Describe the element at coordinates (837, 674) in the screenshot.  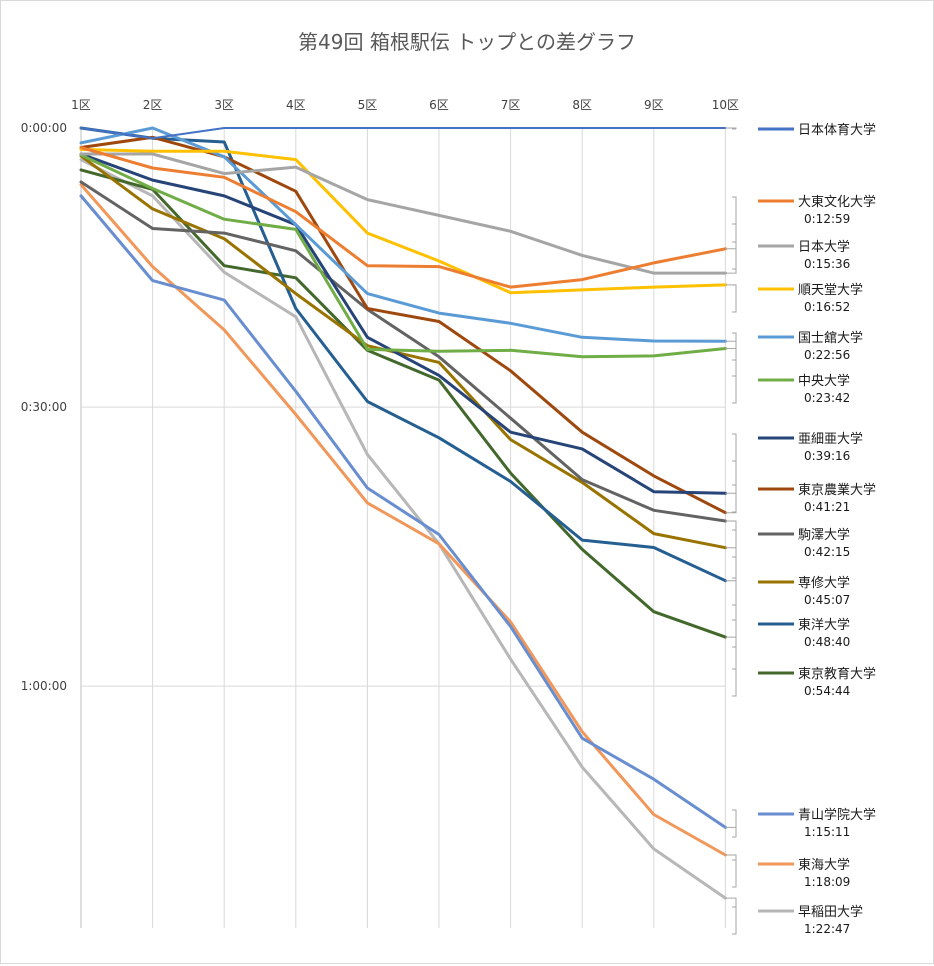
I see `legend-label: 東京教育大学` at that location.